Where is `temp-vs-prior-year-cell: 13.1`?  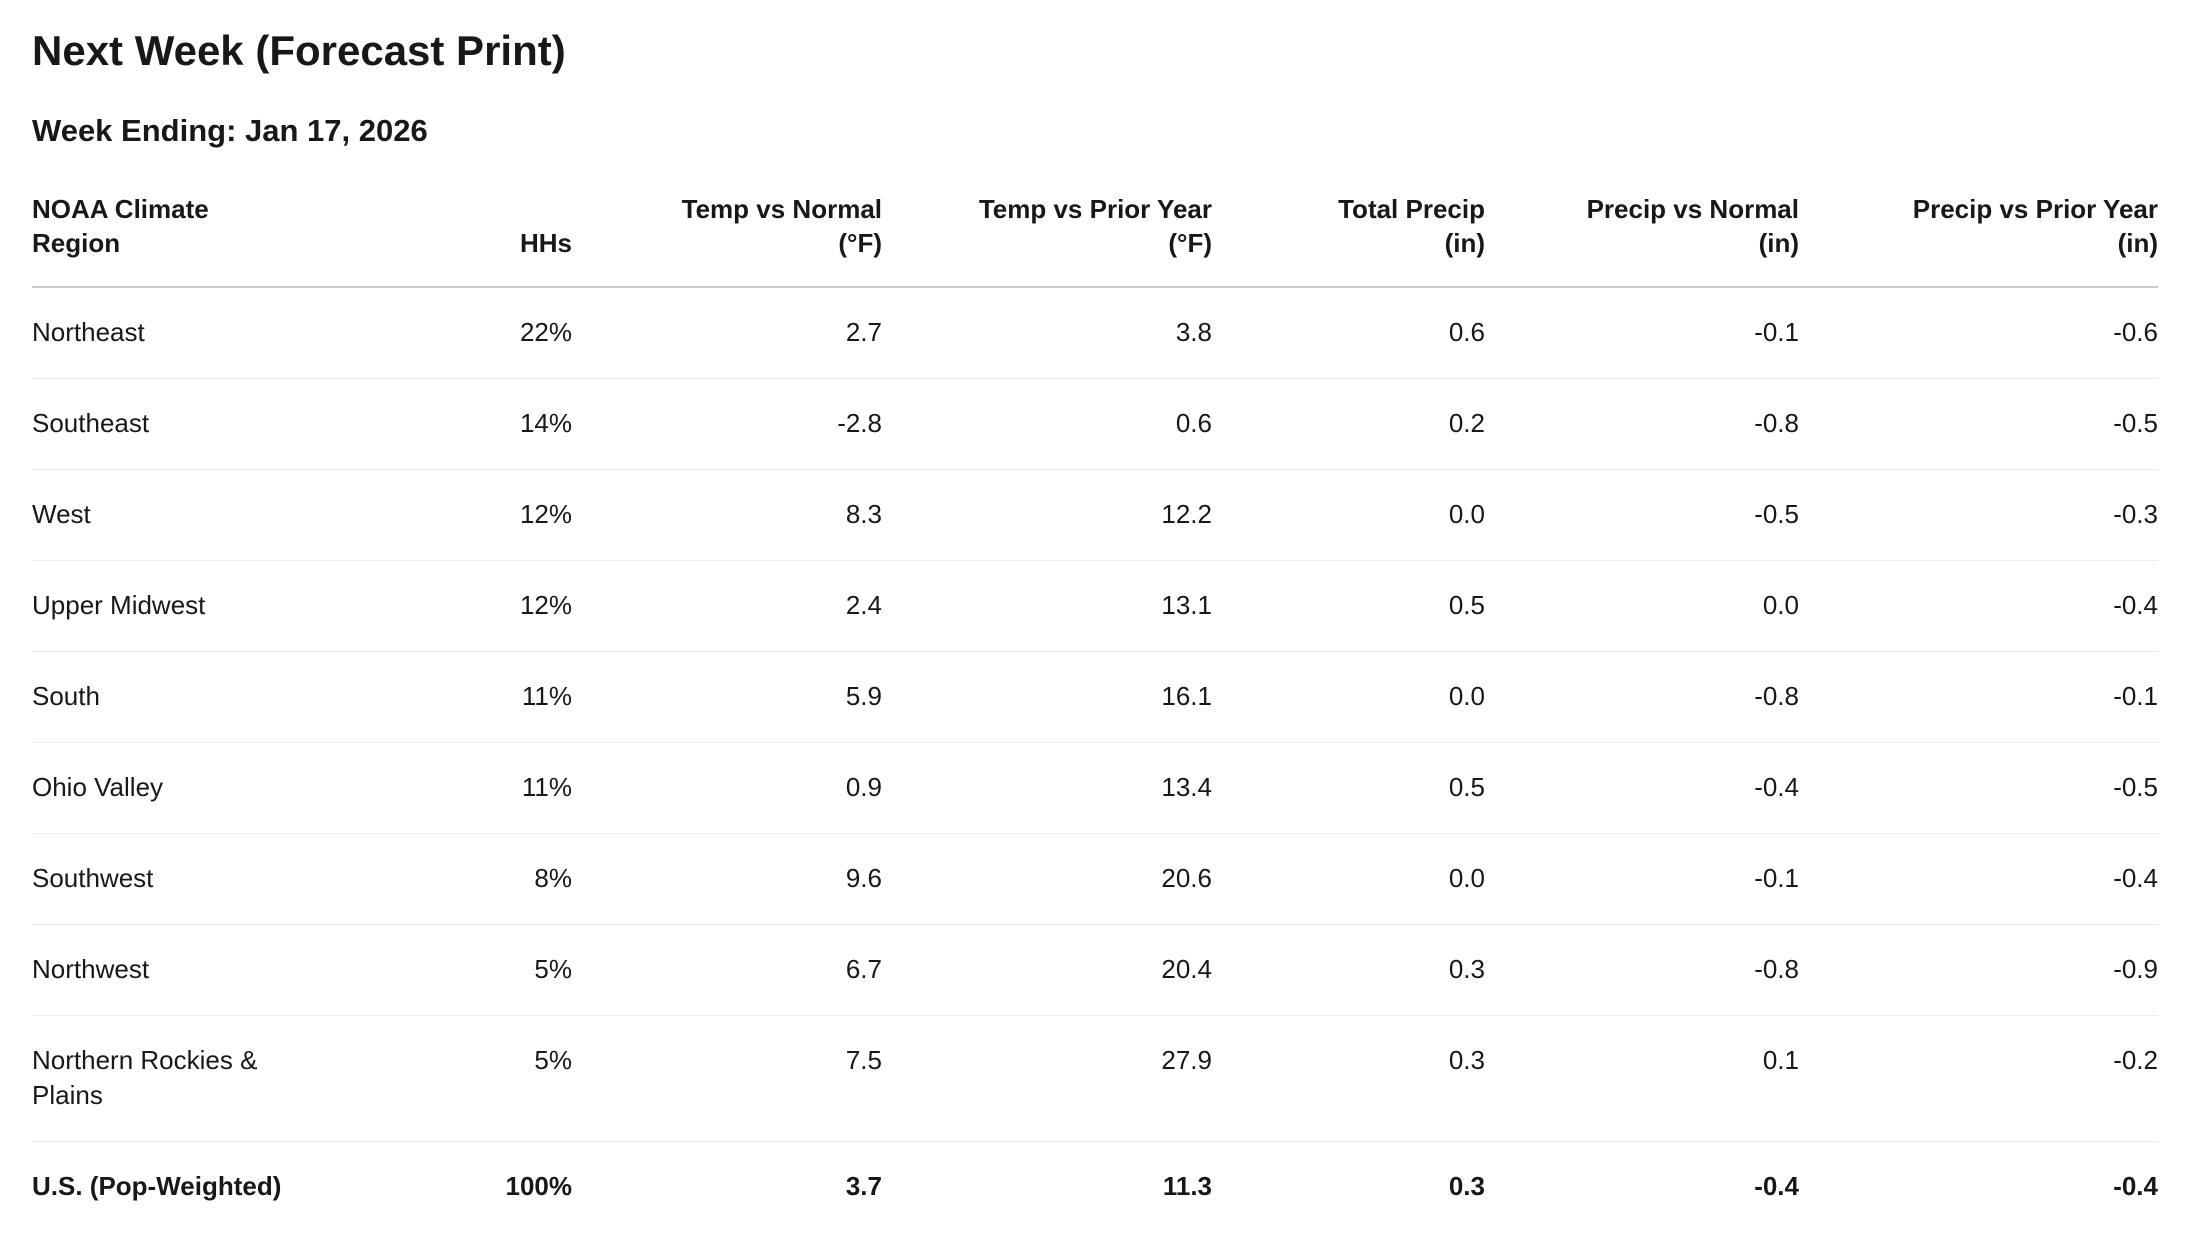 temp-vs-prior-year-cell: 13.1 is located at coordinates (1047, 606).